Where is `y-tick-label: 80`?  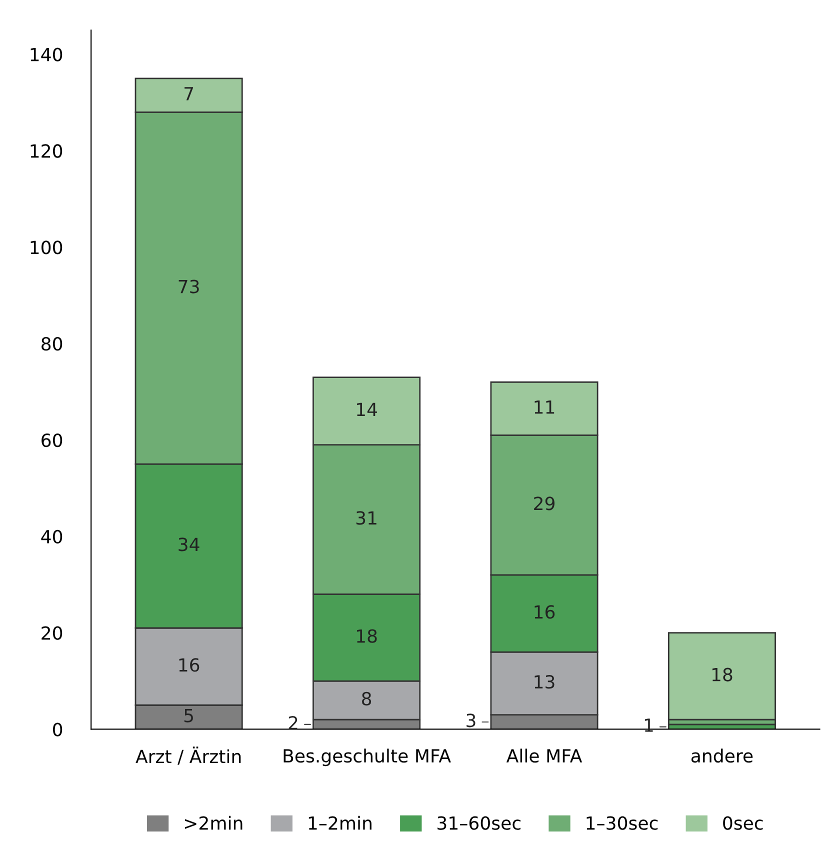
y-tick-label: 80 is located at coordinates (52, 344).